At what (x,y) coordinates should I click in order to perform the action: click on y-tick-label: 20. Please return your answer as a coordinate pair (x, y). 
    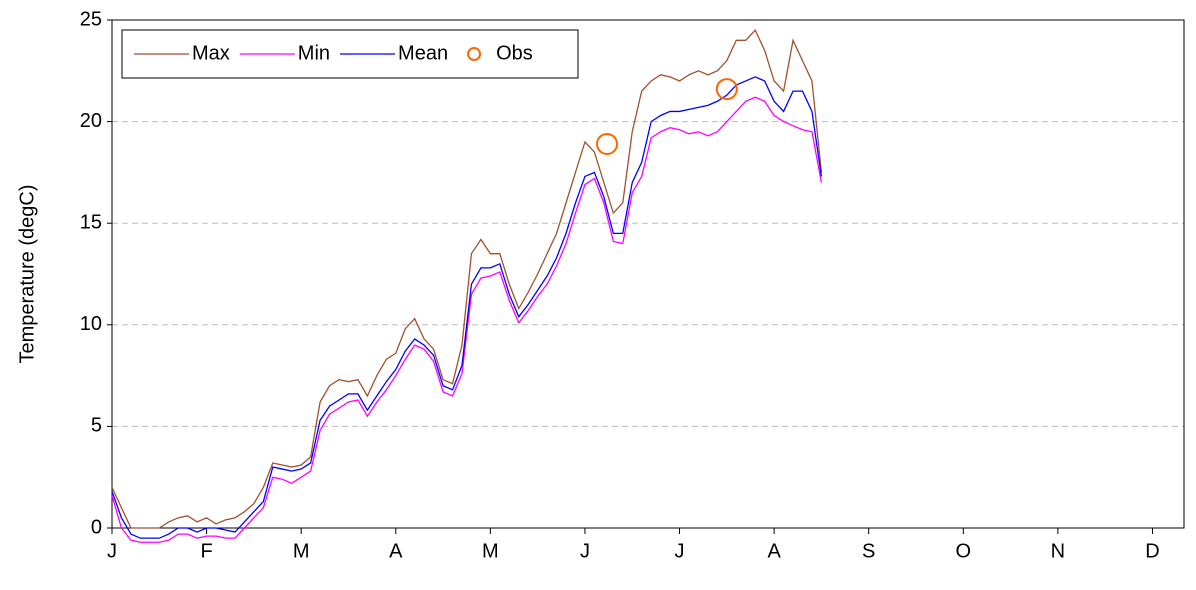
    Looking at the image, I should click on (91, 121).